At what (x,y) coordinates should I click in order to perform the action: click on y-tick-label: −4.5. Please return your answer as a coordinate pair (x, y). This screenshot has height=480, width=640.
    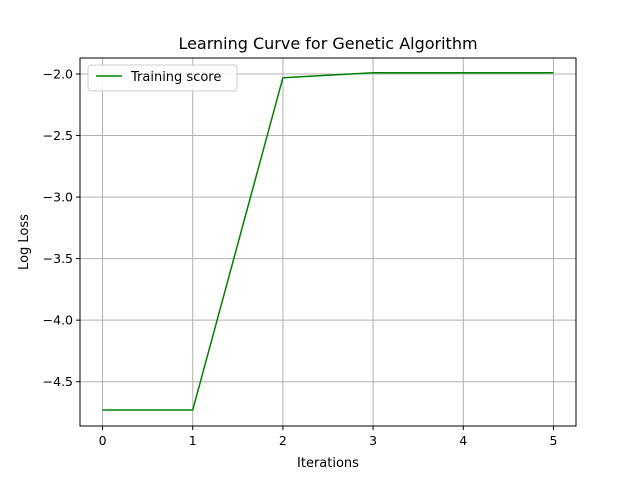
    Looking at the image, I should click on (58, 381).